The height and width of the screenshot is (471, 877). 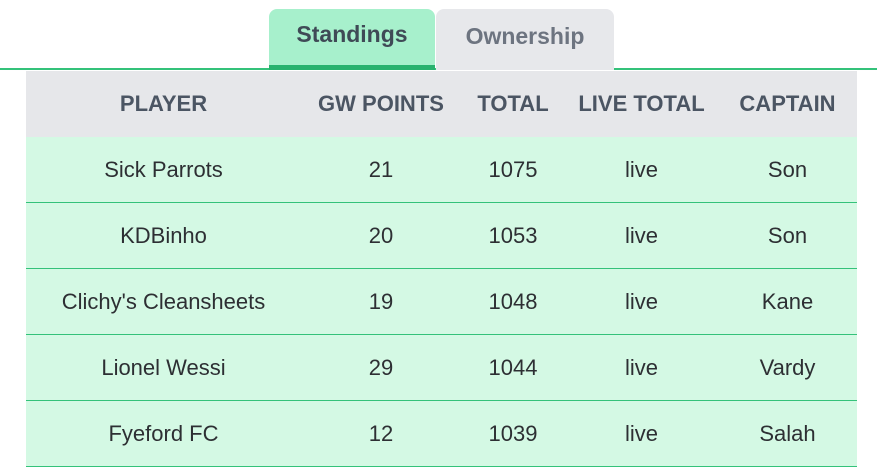 I want to click on gw-points-cell: 20, so click(x=381, y=235).